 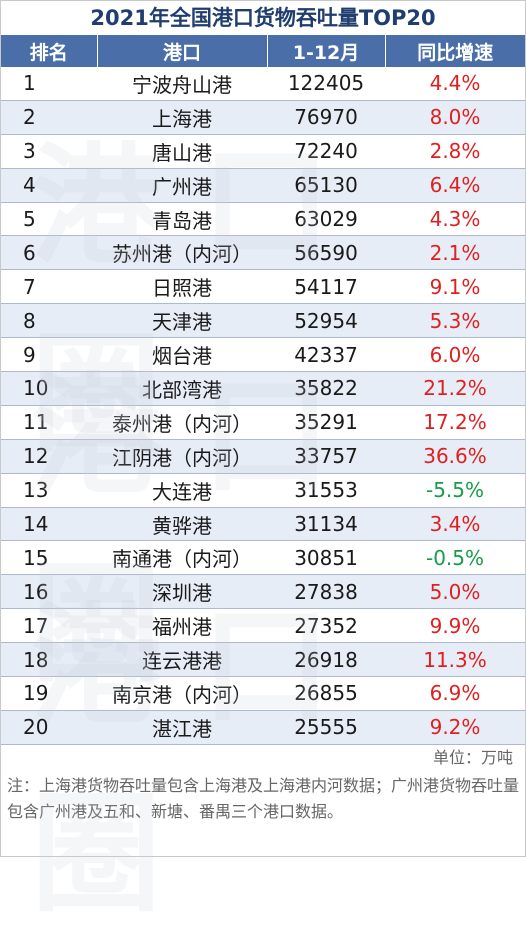 I want to click on rank-cell: 3, so click(x=49, y=151).